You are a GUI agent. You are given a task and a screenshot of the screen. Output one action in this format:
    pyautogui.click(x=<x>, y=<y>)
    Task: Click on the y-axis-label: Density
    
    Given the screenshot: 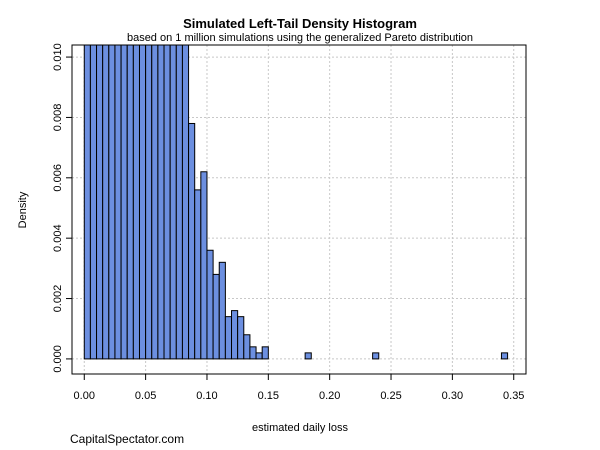 What is the action you would take?
    pyautogui.click(x=23, y=209)
    